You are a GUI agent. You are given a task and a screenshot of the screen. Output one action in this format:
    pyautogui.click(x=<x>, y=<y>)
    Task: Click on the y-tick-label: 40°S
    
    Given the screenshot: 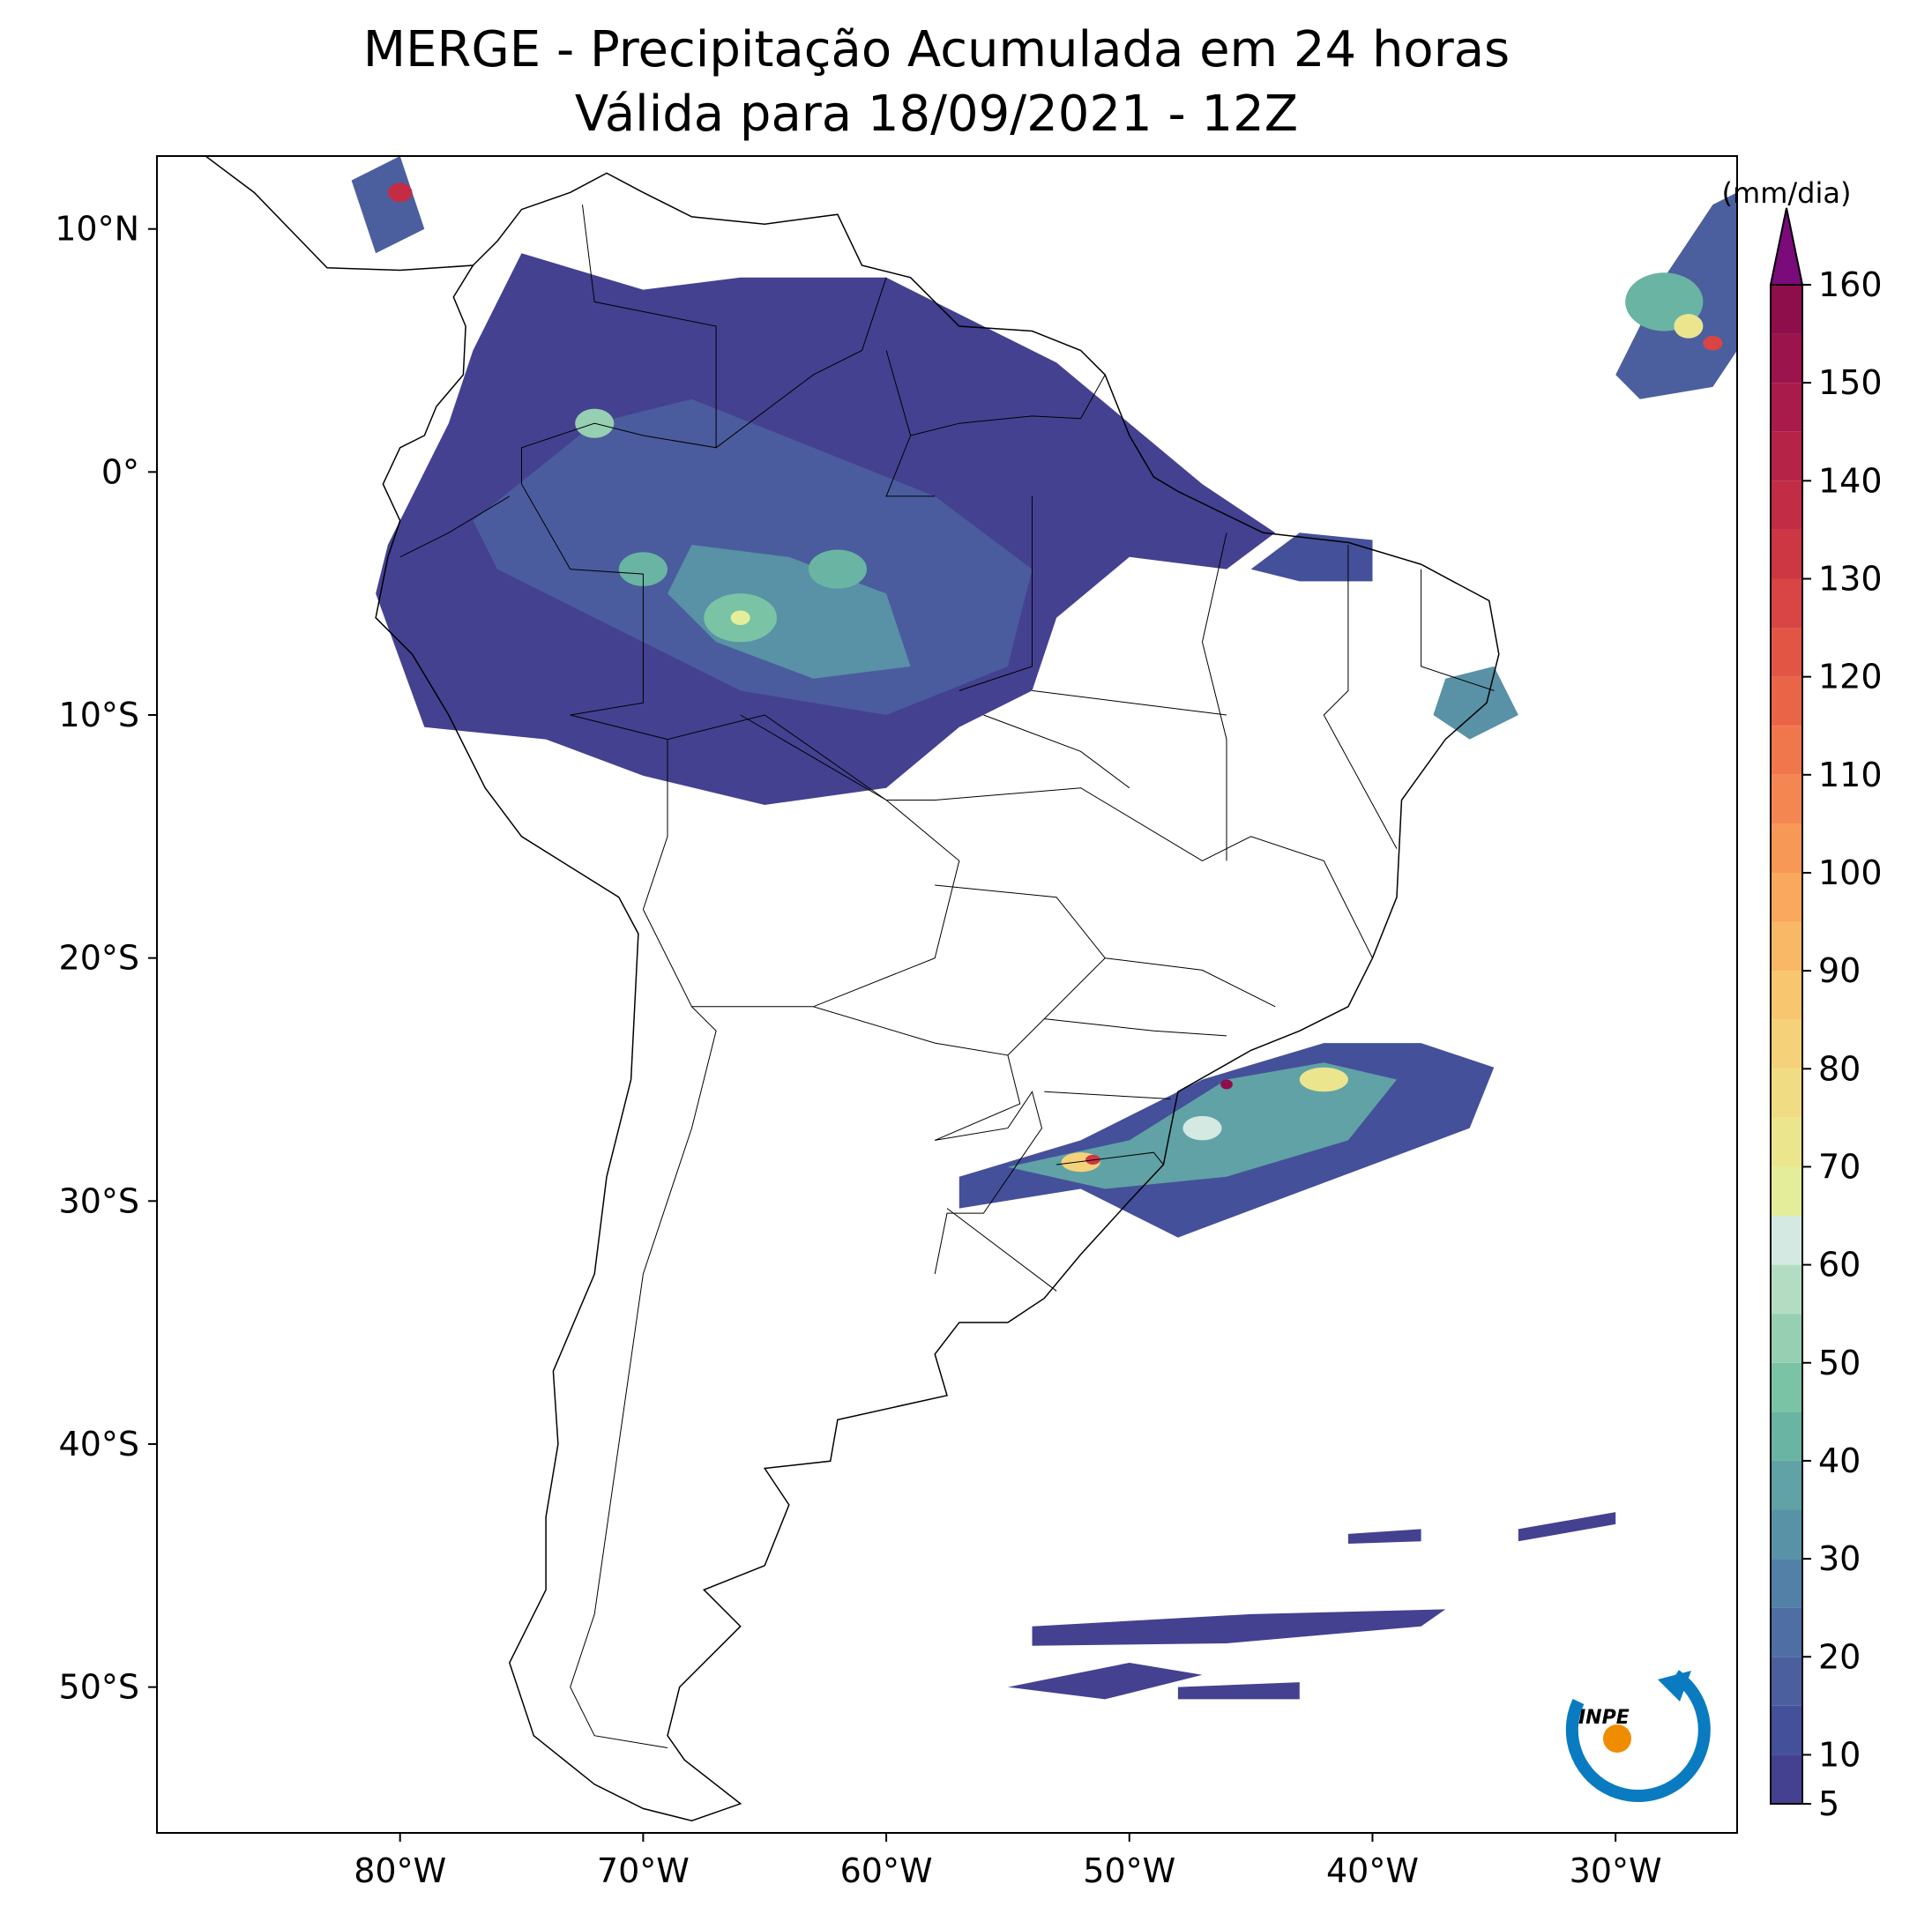 What is the action you would take?
    pyautogui.click(x=99, y=1444)
    